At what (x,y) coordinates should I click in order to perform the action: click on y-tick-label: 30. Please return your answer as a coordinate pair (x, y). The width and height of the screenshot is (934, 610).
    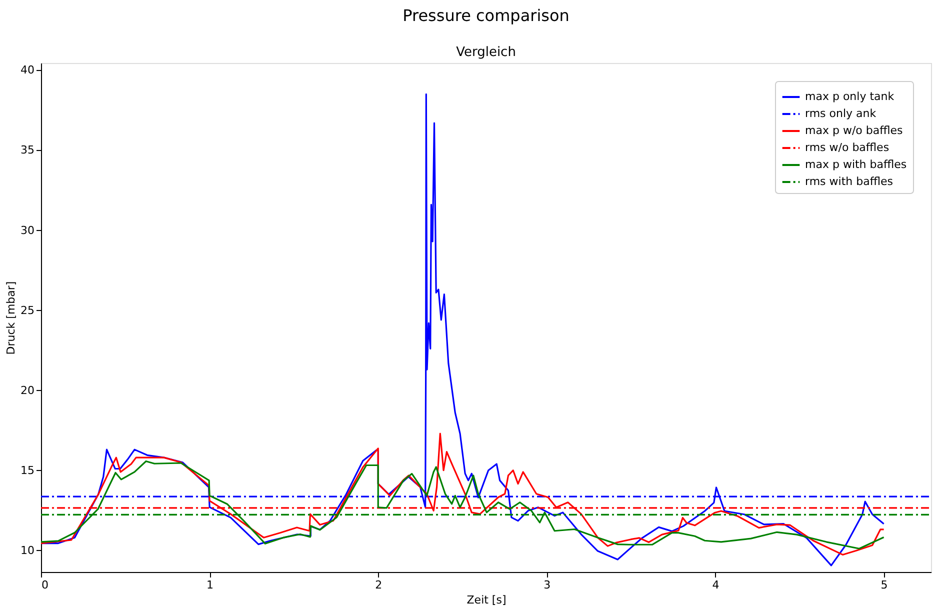
    Looking at the image, I should click on (27, 230).